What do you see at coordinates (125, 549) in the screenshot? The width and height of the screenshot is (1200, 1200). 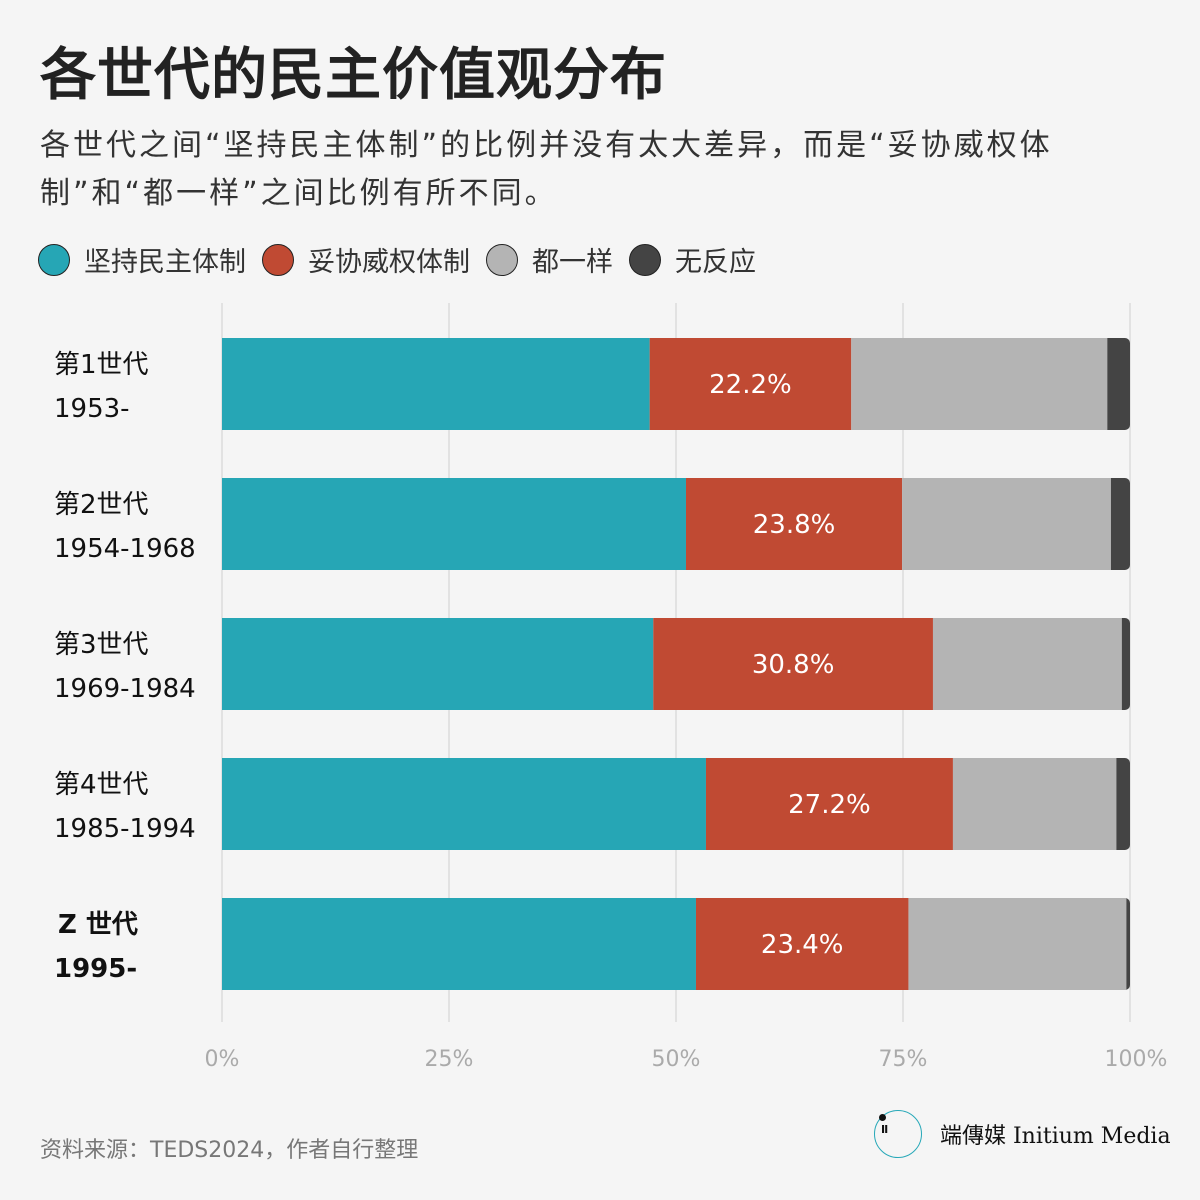 I see `category-label-years: 1954-1968` at bounding box center [125, 549].